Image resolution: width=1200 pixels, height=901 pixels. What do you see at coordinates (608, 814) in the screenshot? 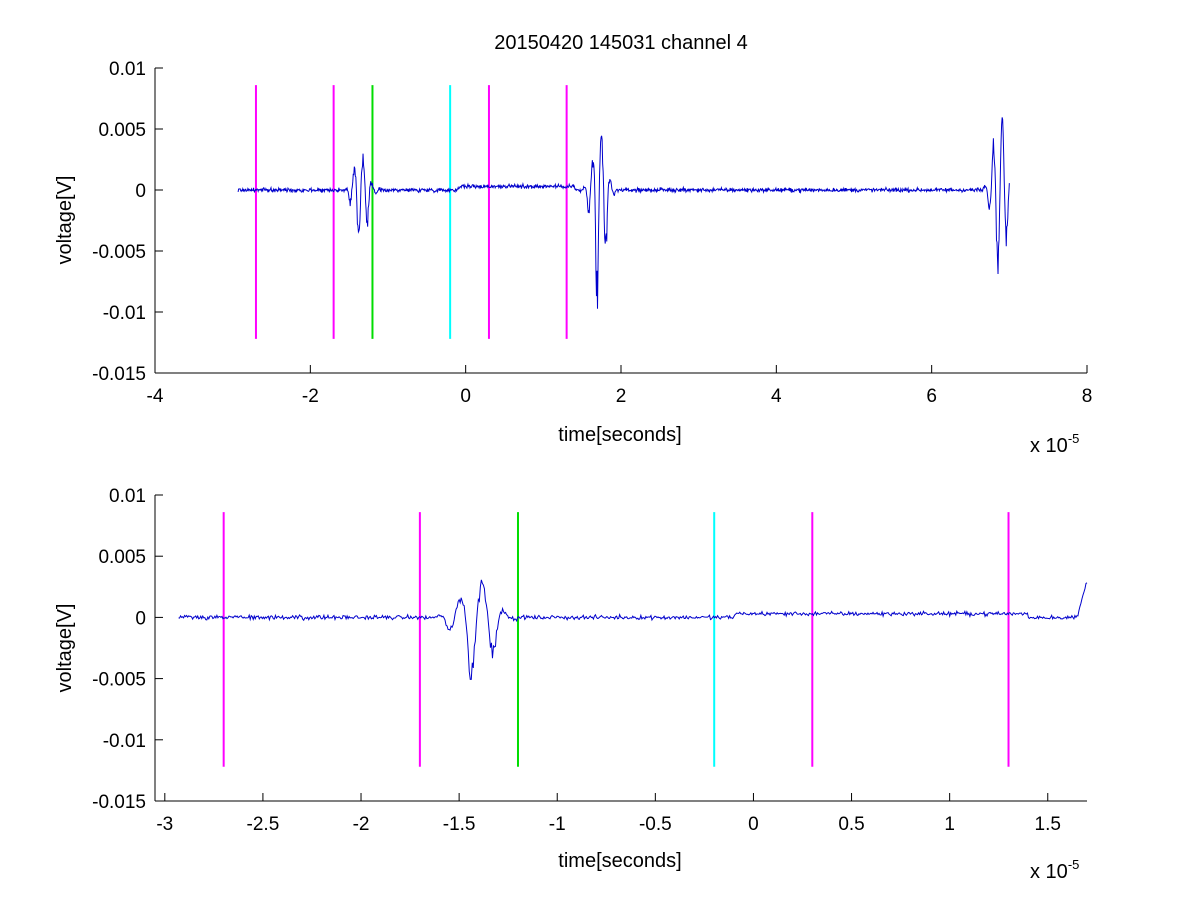
I see `bottom-plot-x-ticks: -3 -2.5 -2 -1.5 -1 -0.5 0 0.5 1 1.5` at bounding box center [608, 814].